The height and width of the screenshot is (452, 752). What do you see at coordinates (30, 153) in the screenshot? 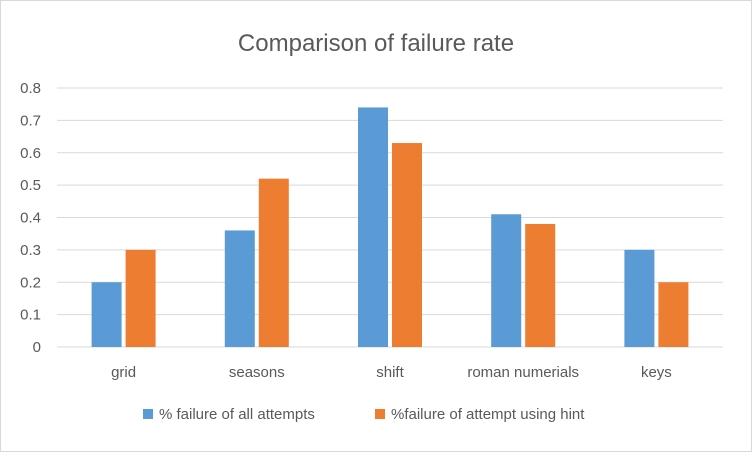
I see `y-tick-label: 0.6` at bounding box center [30, 153].